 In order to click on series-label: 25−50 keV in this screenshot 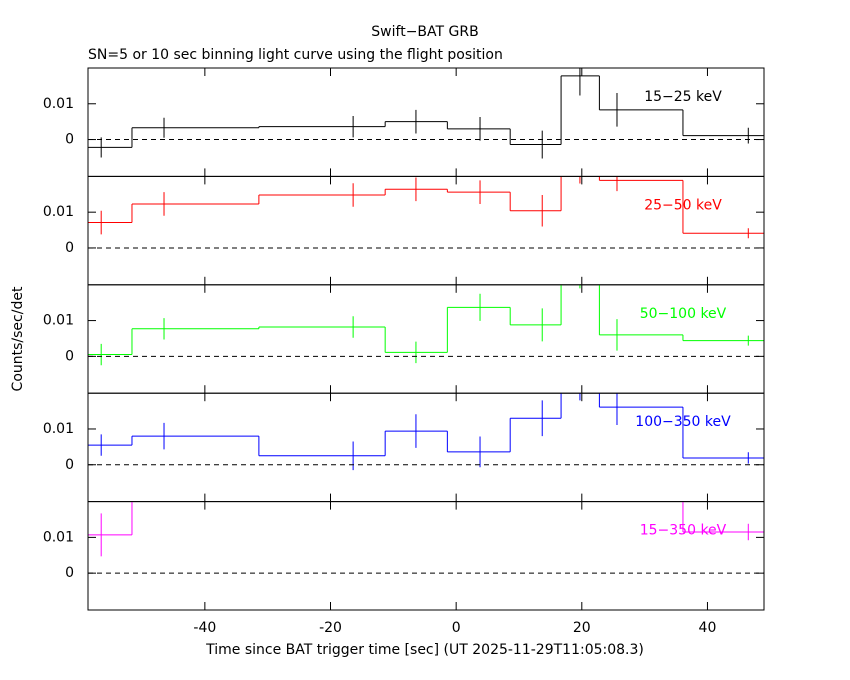, I will do `click(683, 205)`.